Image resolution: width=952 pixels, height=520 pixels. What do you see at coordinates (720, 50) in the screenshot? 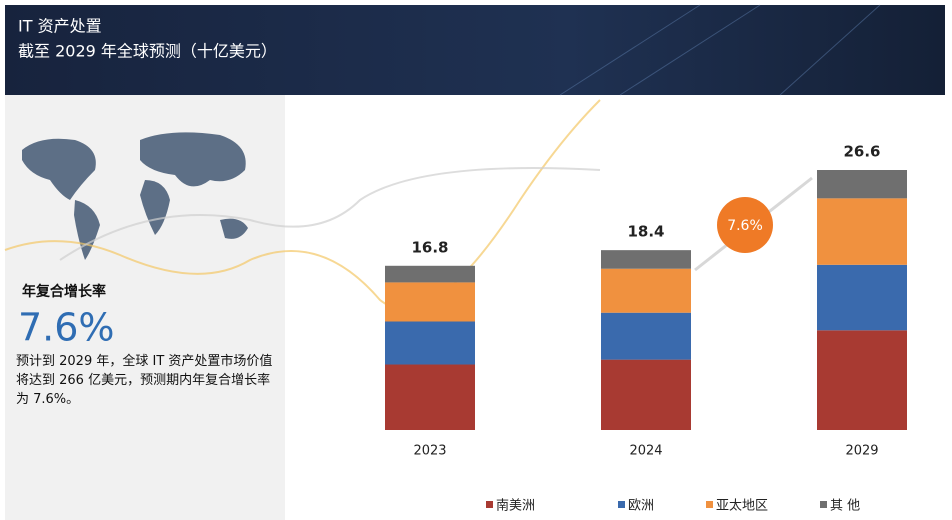
I see `header-decoration` at bounding box center [720, 50].